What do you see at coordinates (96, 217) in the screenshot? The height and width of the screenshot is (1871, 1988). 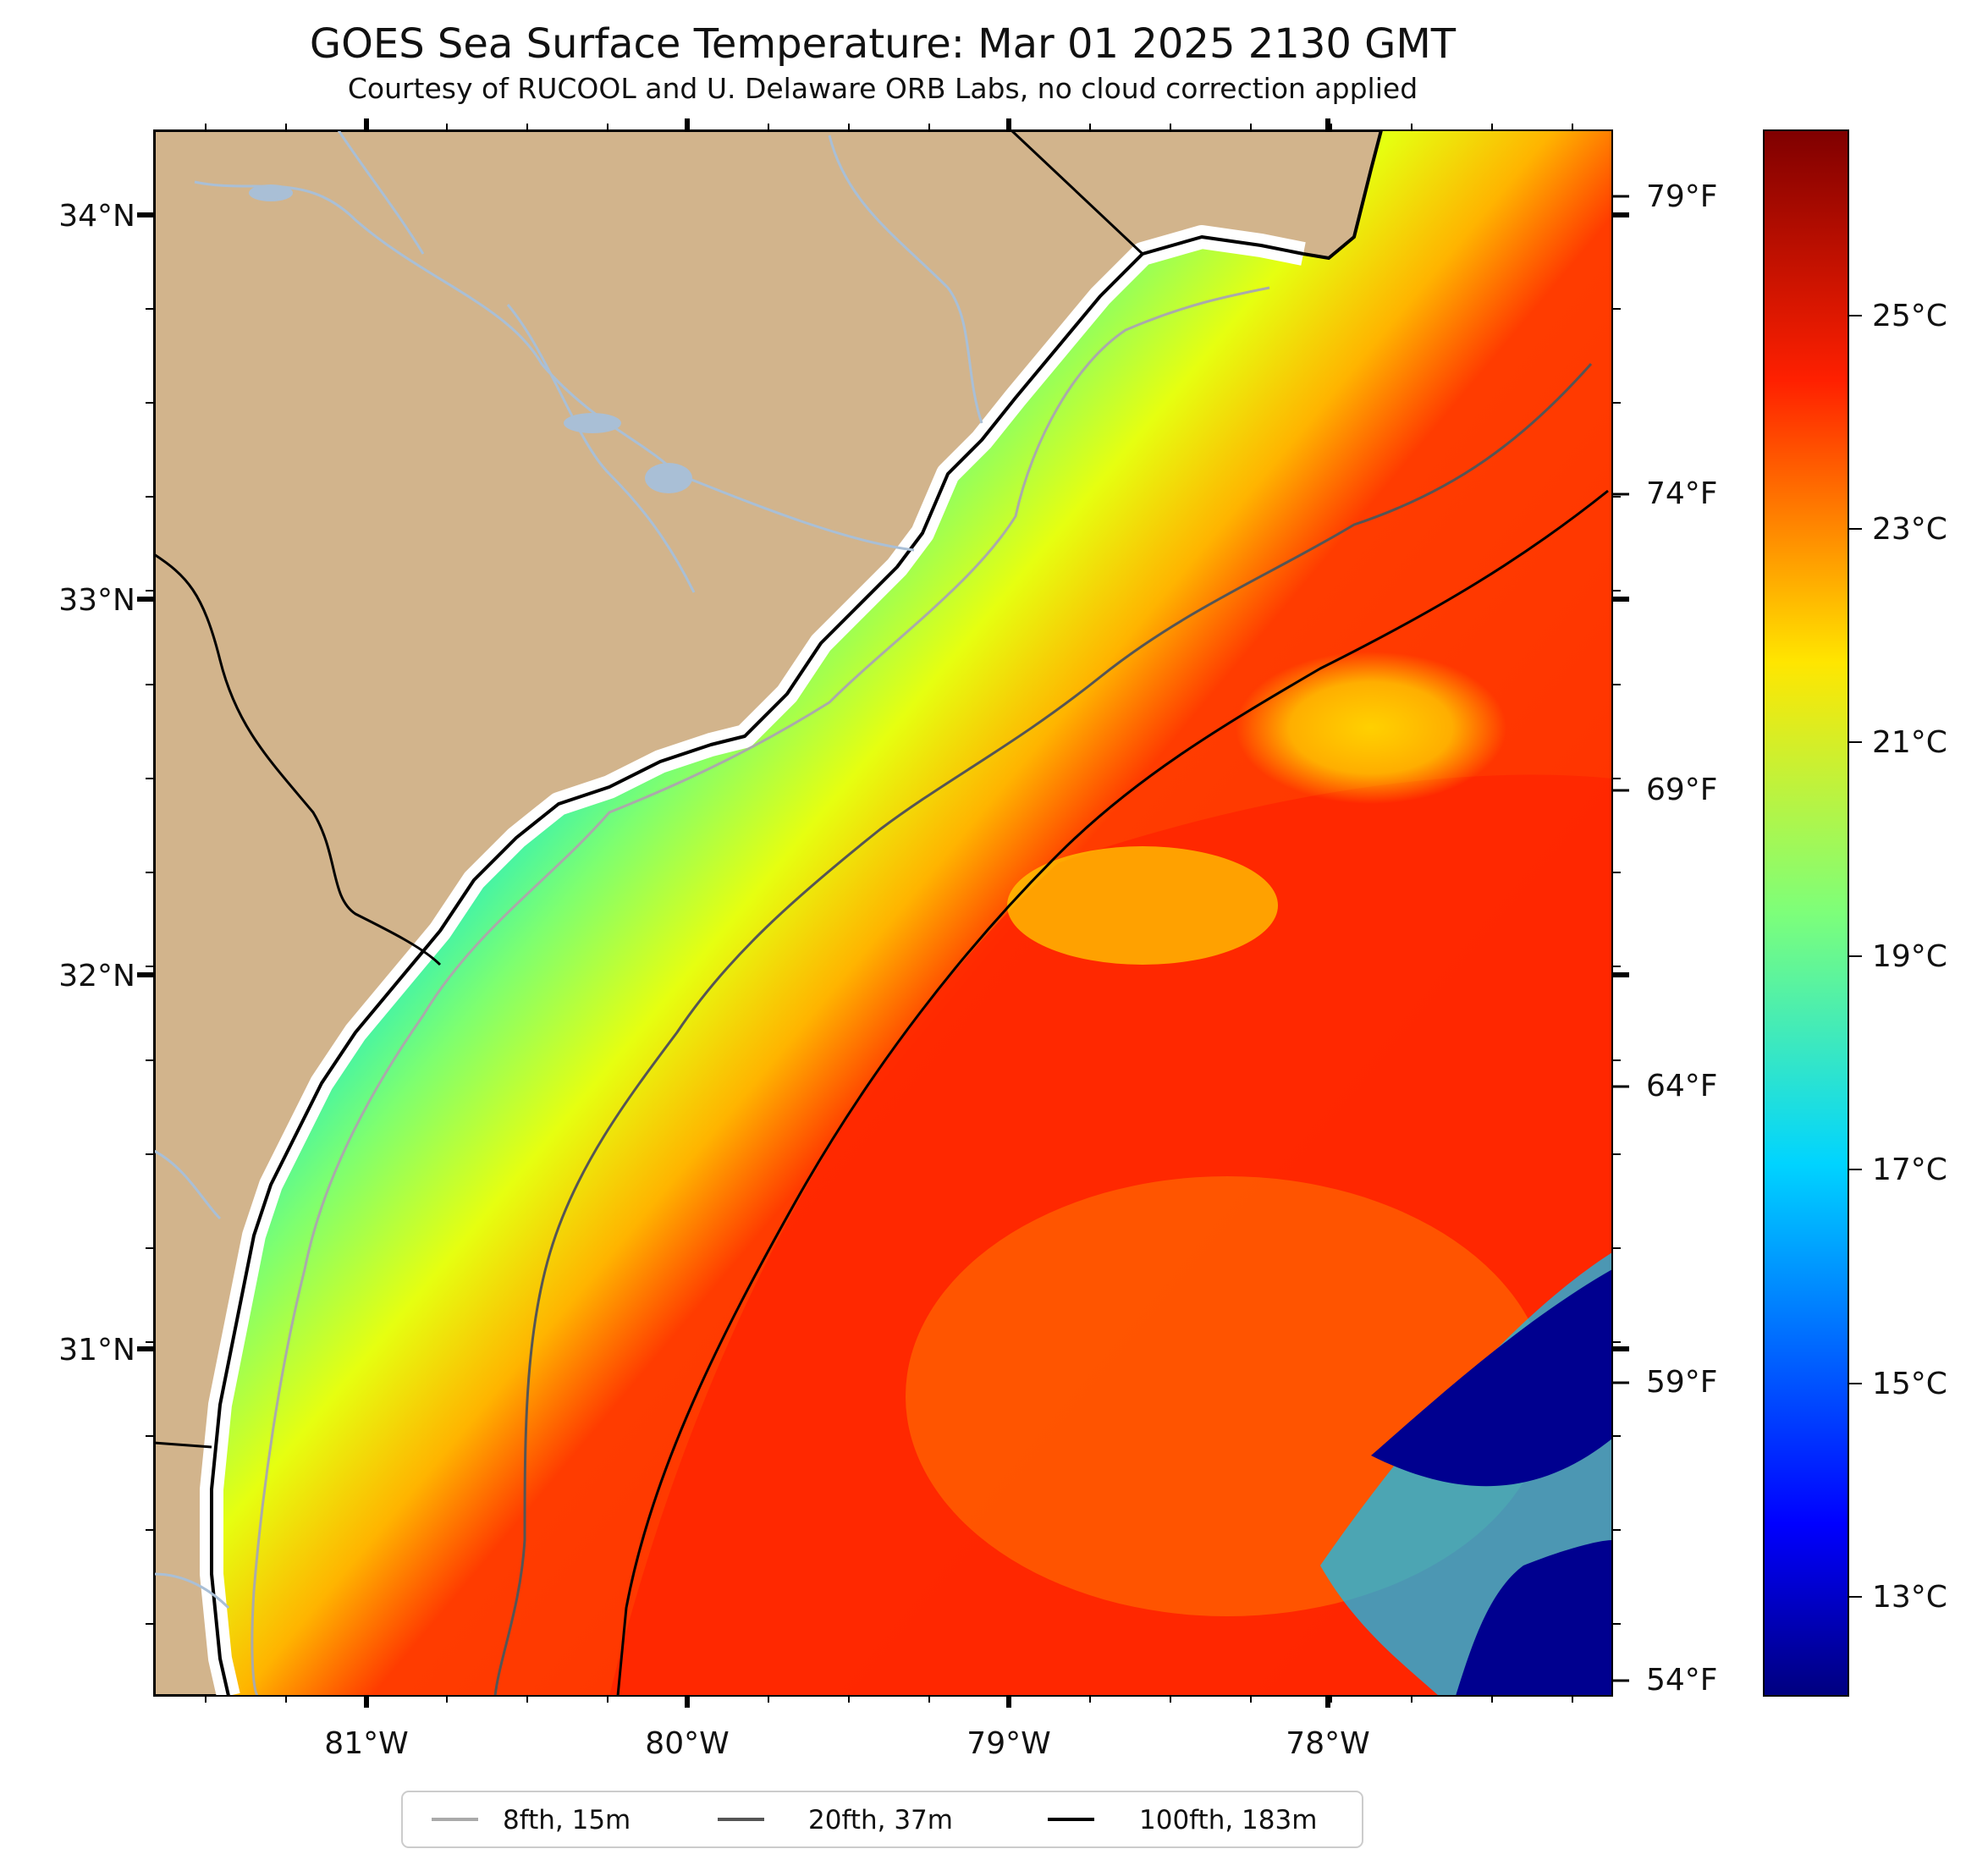 I see `lat-label-34: 34°N` at bounding box center [96, 217].